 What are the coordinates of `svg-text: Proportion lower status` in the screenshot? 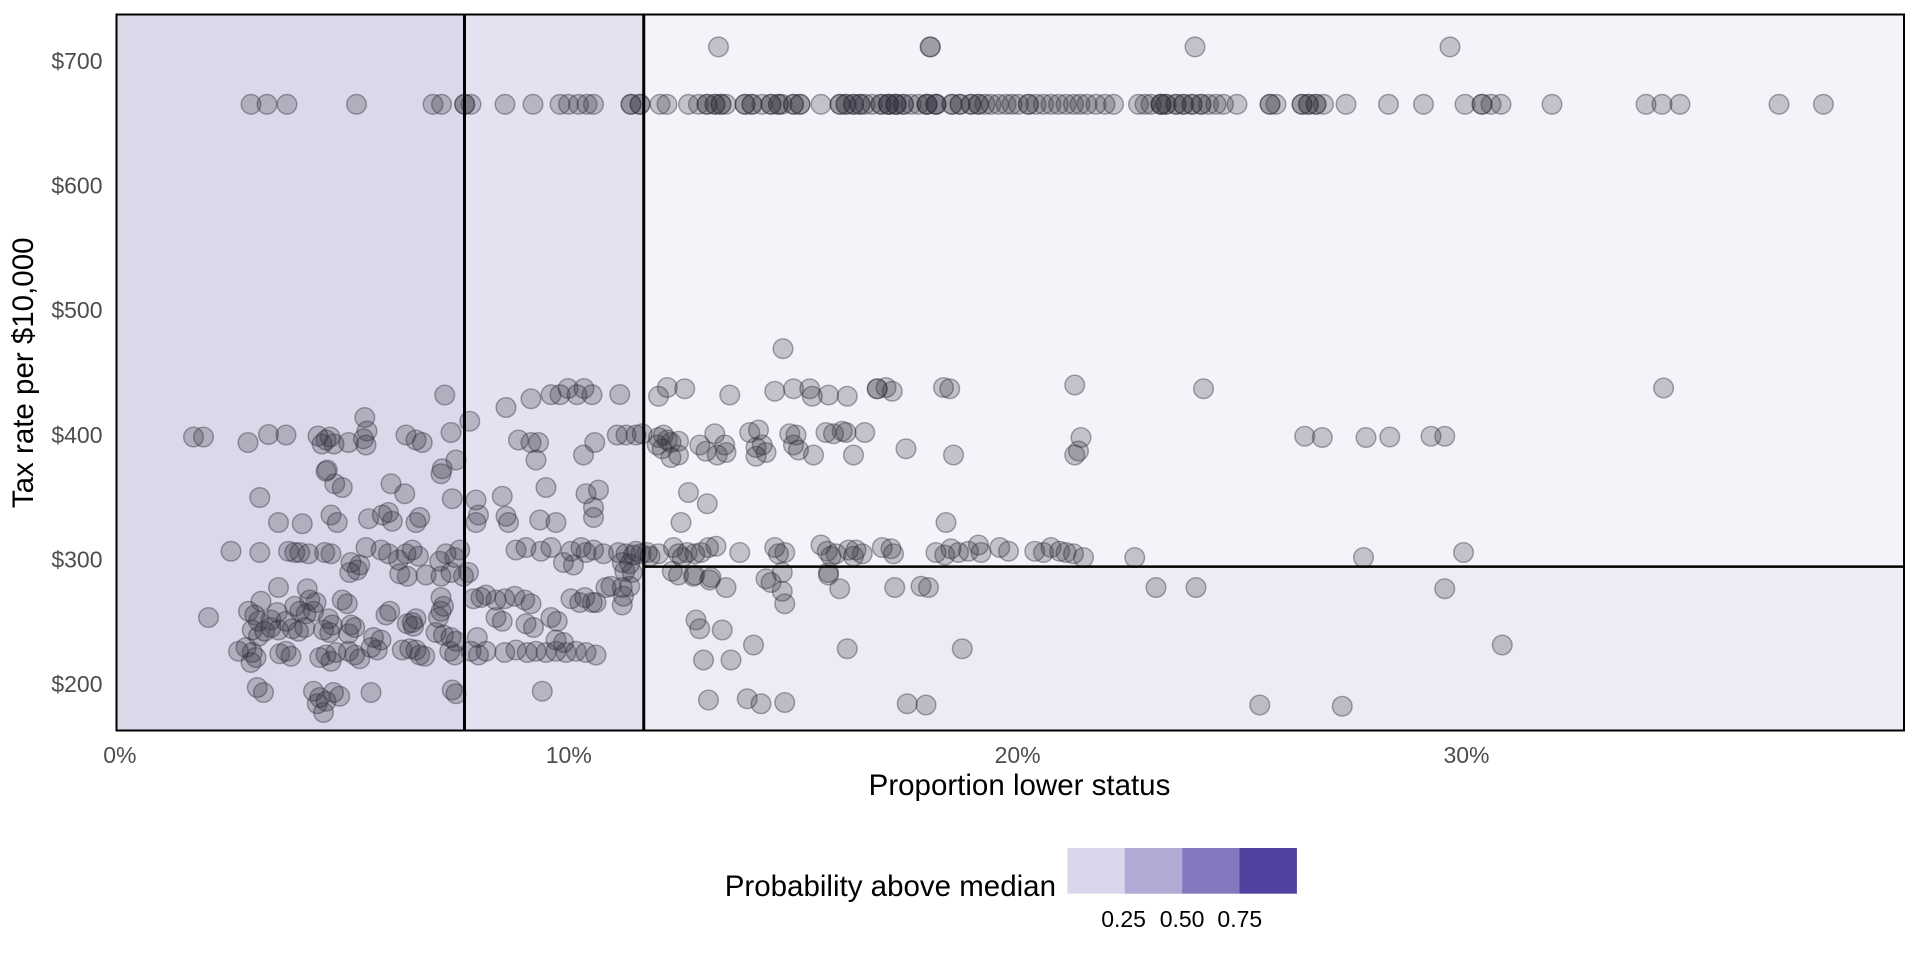 It's located at (1020, 785).